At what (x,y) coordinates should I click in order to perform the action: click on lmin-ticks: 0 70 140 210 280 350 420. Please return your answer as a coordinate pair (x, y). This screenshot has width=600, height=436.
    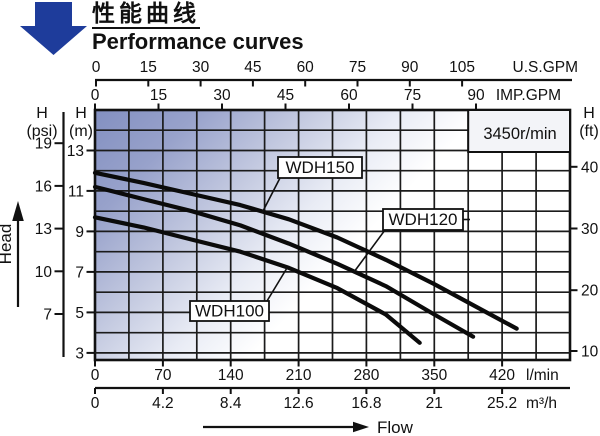
    Looking at the image, I should click on (303, 372).